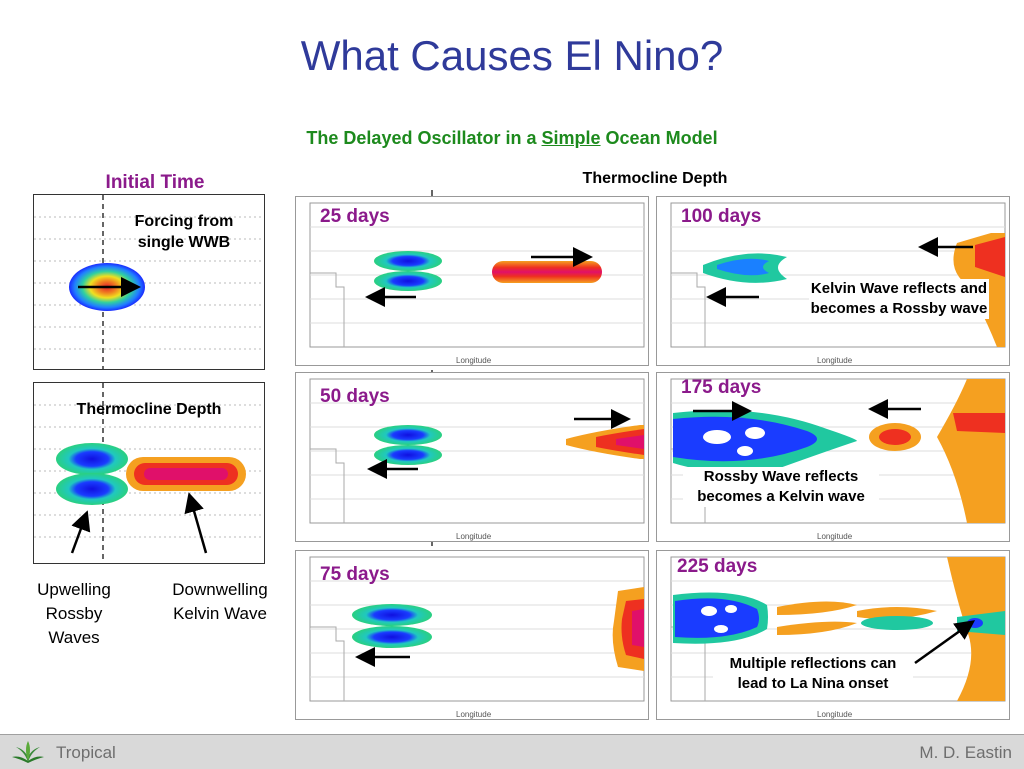  Describe the element at coordinates (220, 601) in the screenshot. I see `downwelling-label: Downwelling Kelvin Wave` at that location.